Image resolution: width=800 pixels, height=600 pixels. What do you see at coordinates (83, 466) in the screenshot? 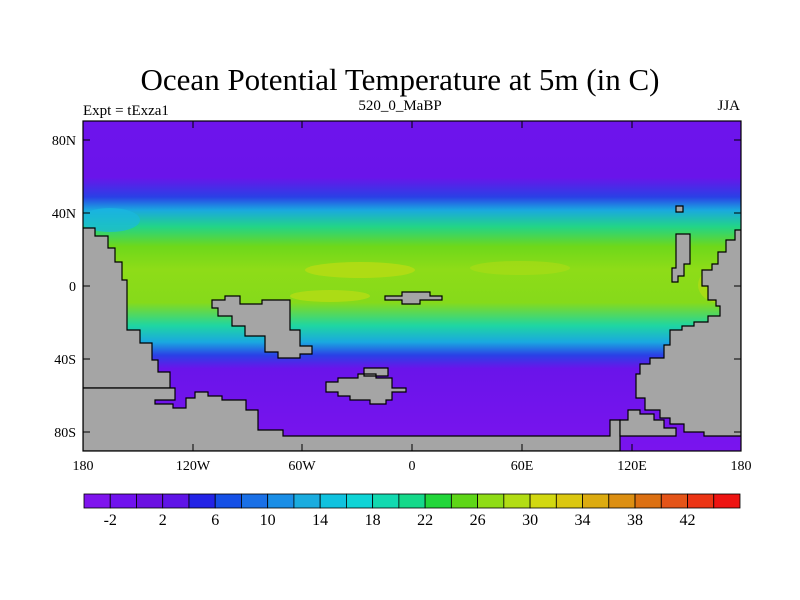
I see `lon-label-180w: 180` at bounding box center [83, 466].